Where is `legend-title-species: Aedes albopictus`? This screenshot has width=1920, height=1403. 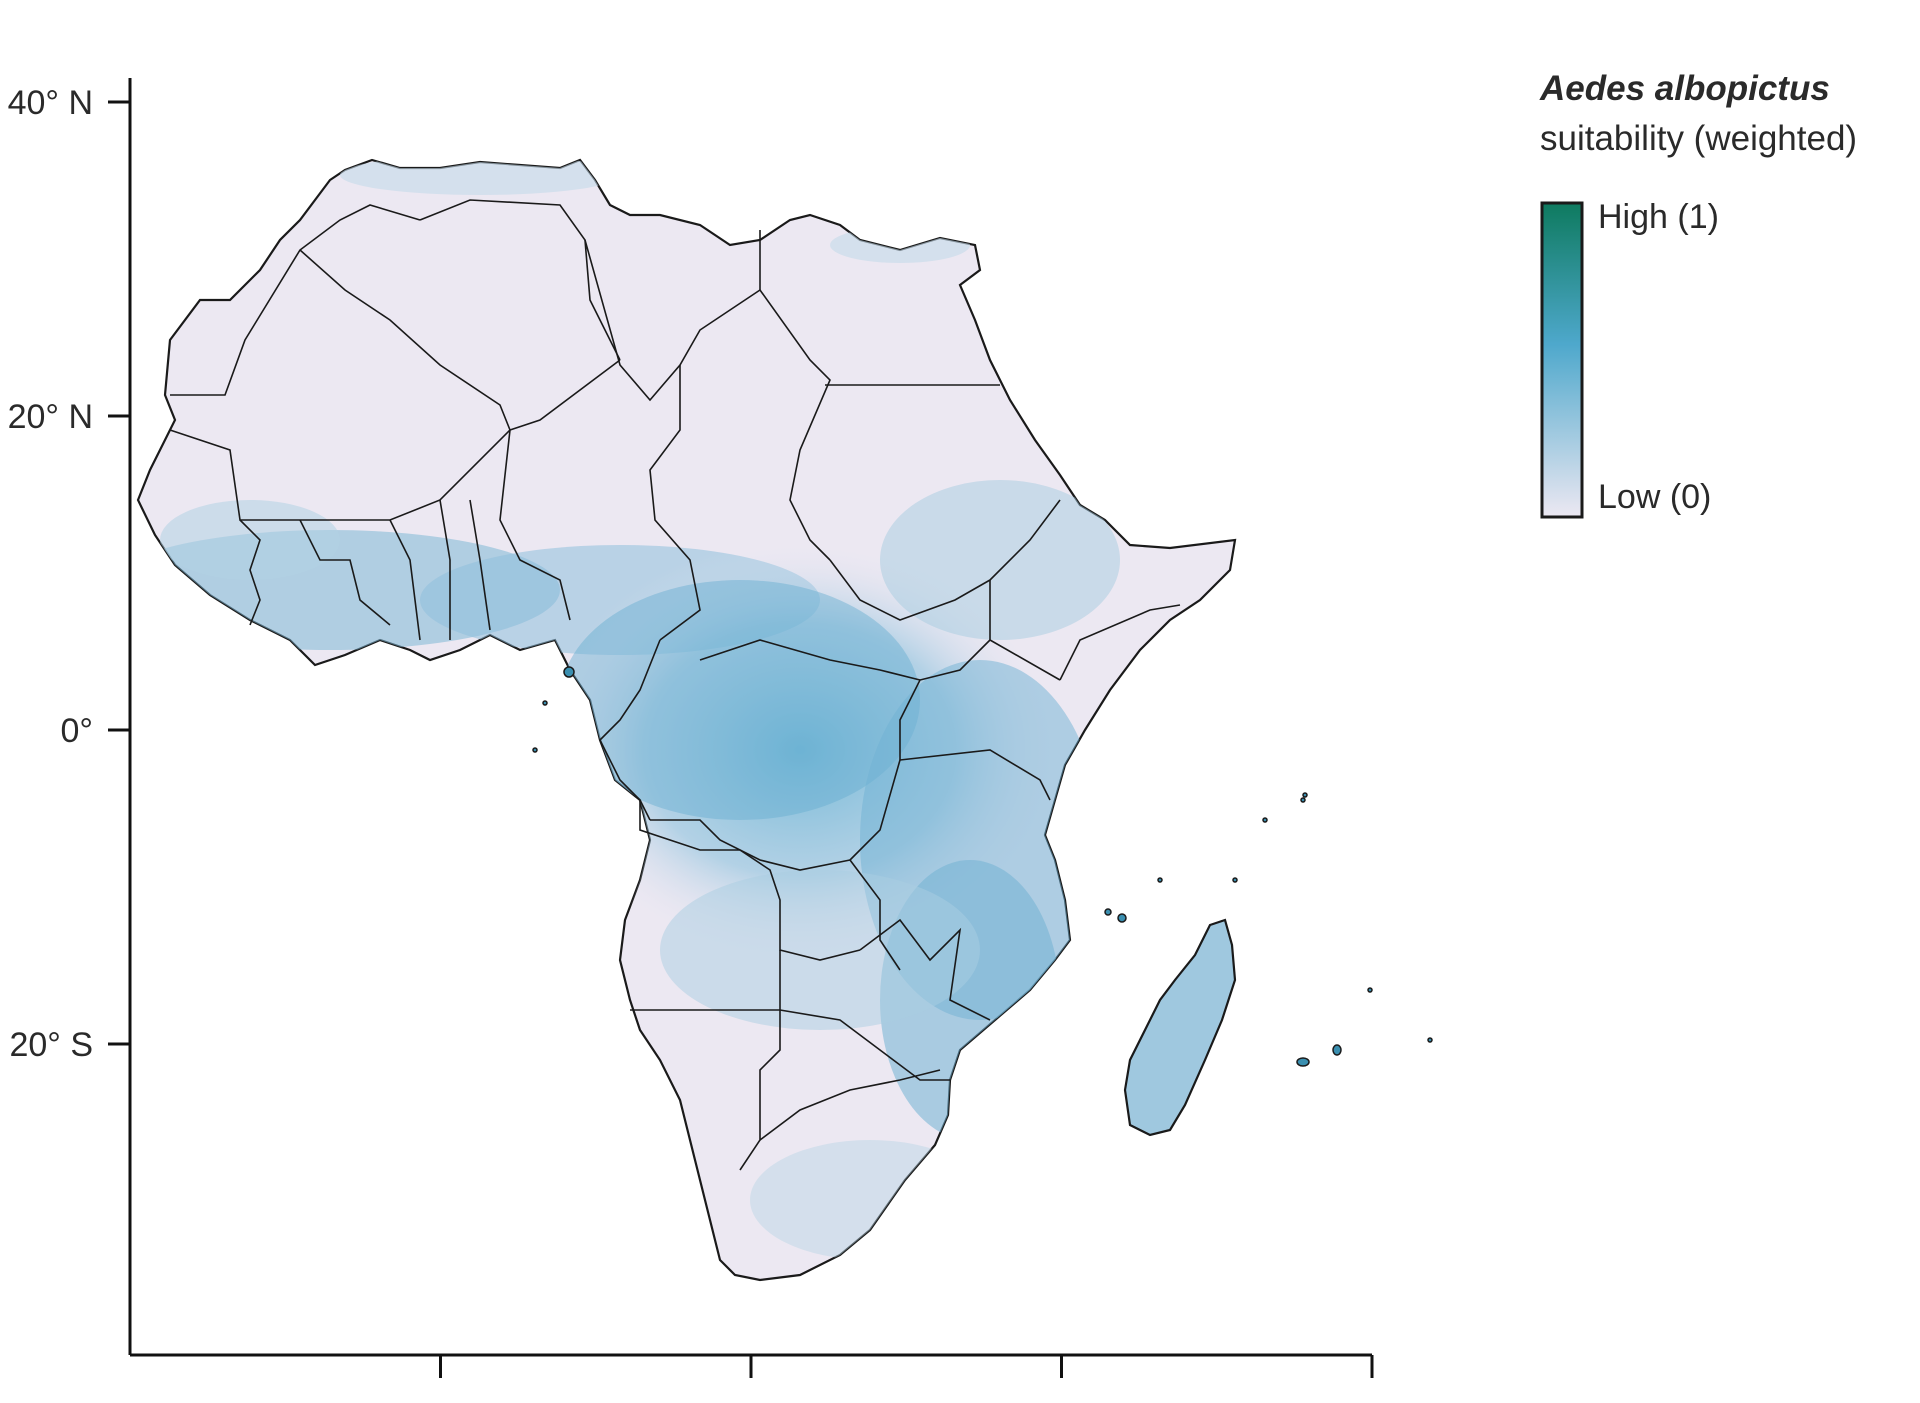
legend-title-species: Aedes albopictus is located at coordinates (1684, 88).